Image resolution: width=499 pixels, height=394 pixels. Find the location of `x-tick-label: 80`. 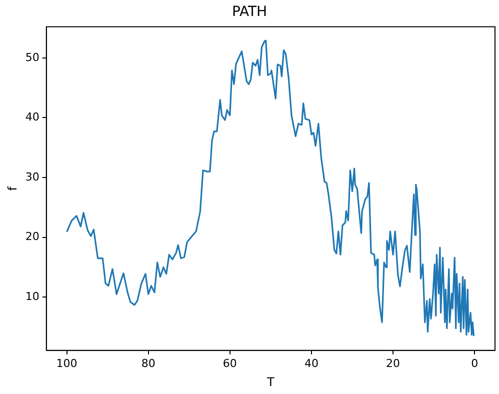

x-tick-label: 80 is located at coordinates (148, 363).